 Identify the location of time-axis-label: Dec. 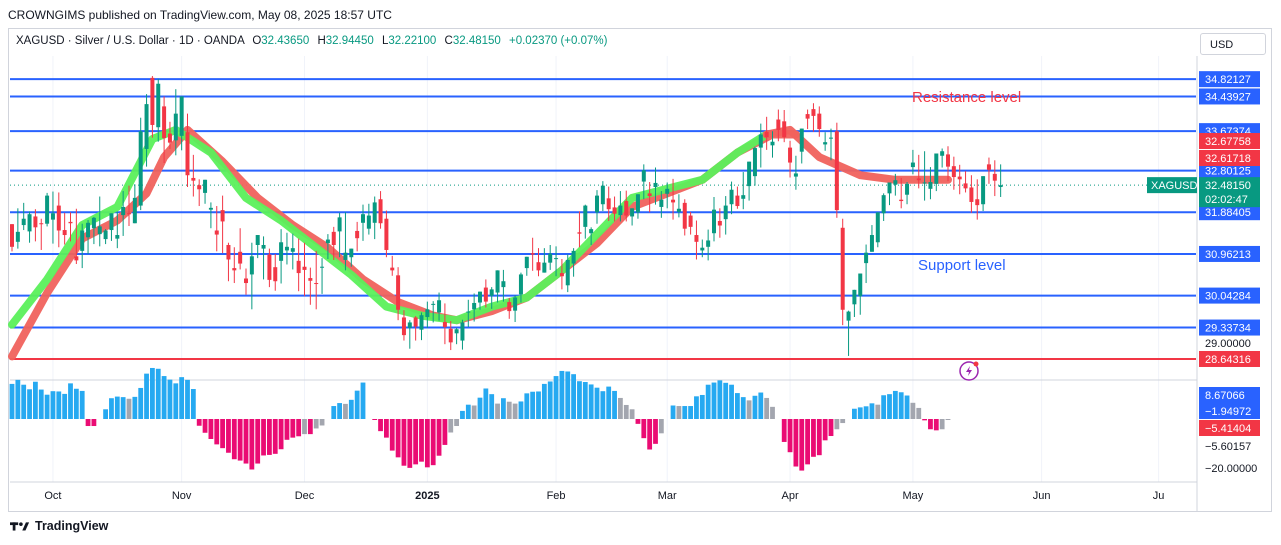
(305, 496).